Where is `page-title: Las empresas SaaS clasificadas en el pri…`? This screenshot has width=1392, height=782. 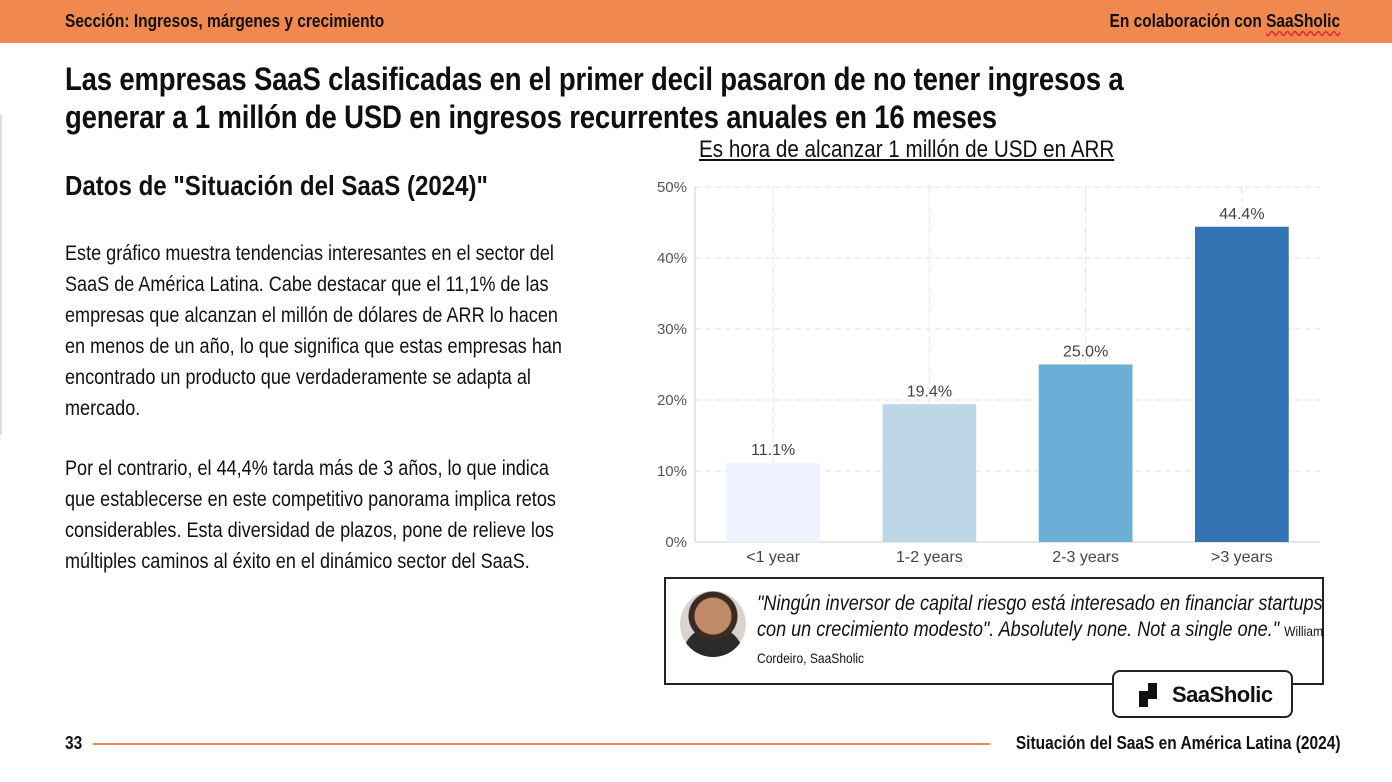
page-title: Las empresas SaaS clasificadas en el pri… is located at coordinates (594, 98).